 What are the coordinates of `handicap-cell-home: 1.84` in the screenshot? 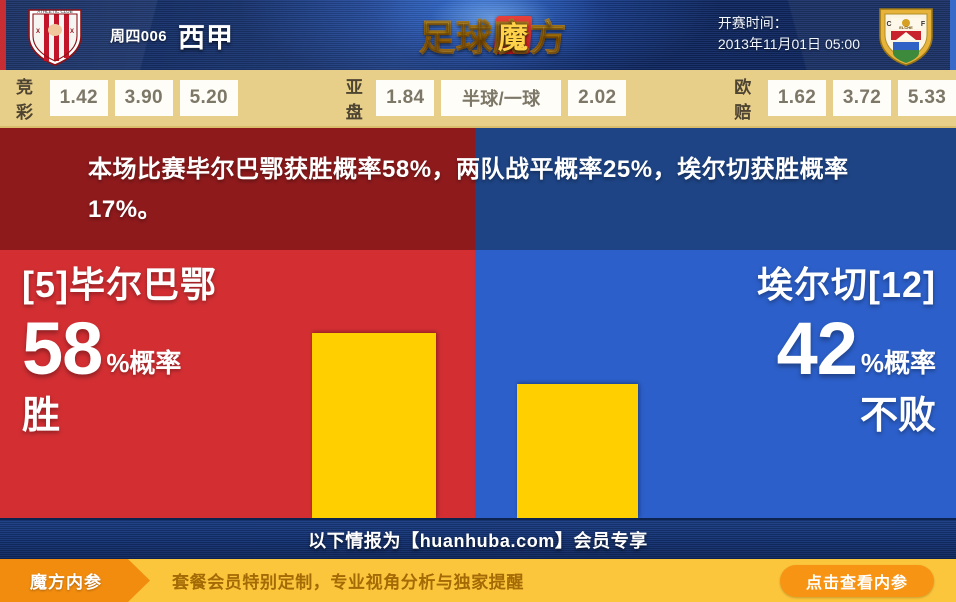 It's located at (405, 98).